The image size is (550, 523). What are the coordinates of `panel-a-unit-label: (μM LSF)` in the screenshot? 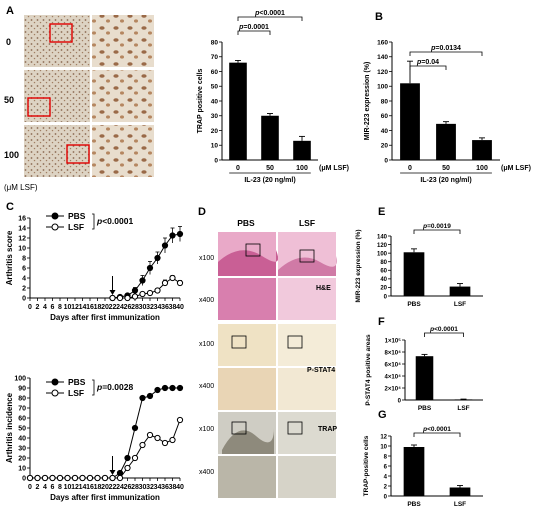 It's located at (21, 187).